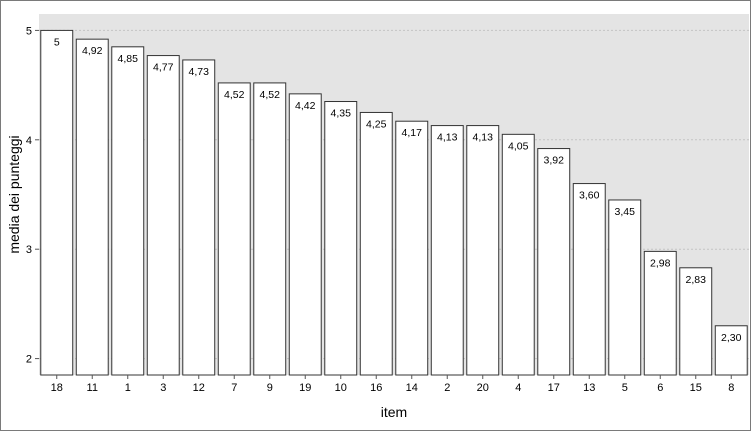 The height and width of the screenshot is (431, 751). I want to click on y-tick-label: 4, so click(29, 141).